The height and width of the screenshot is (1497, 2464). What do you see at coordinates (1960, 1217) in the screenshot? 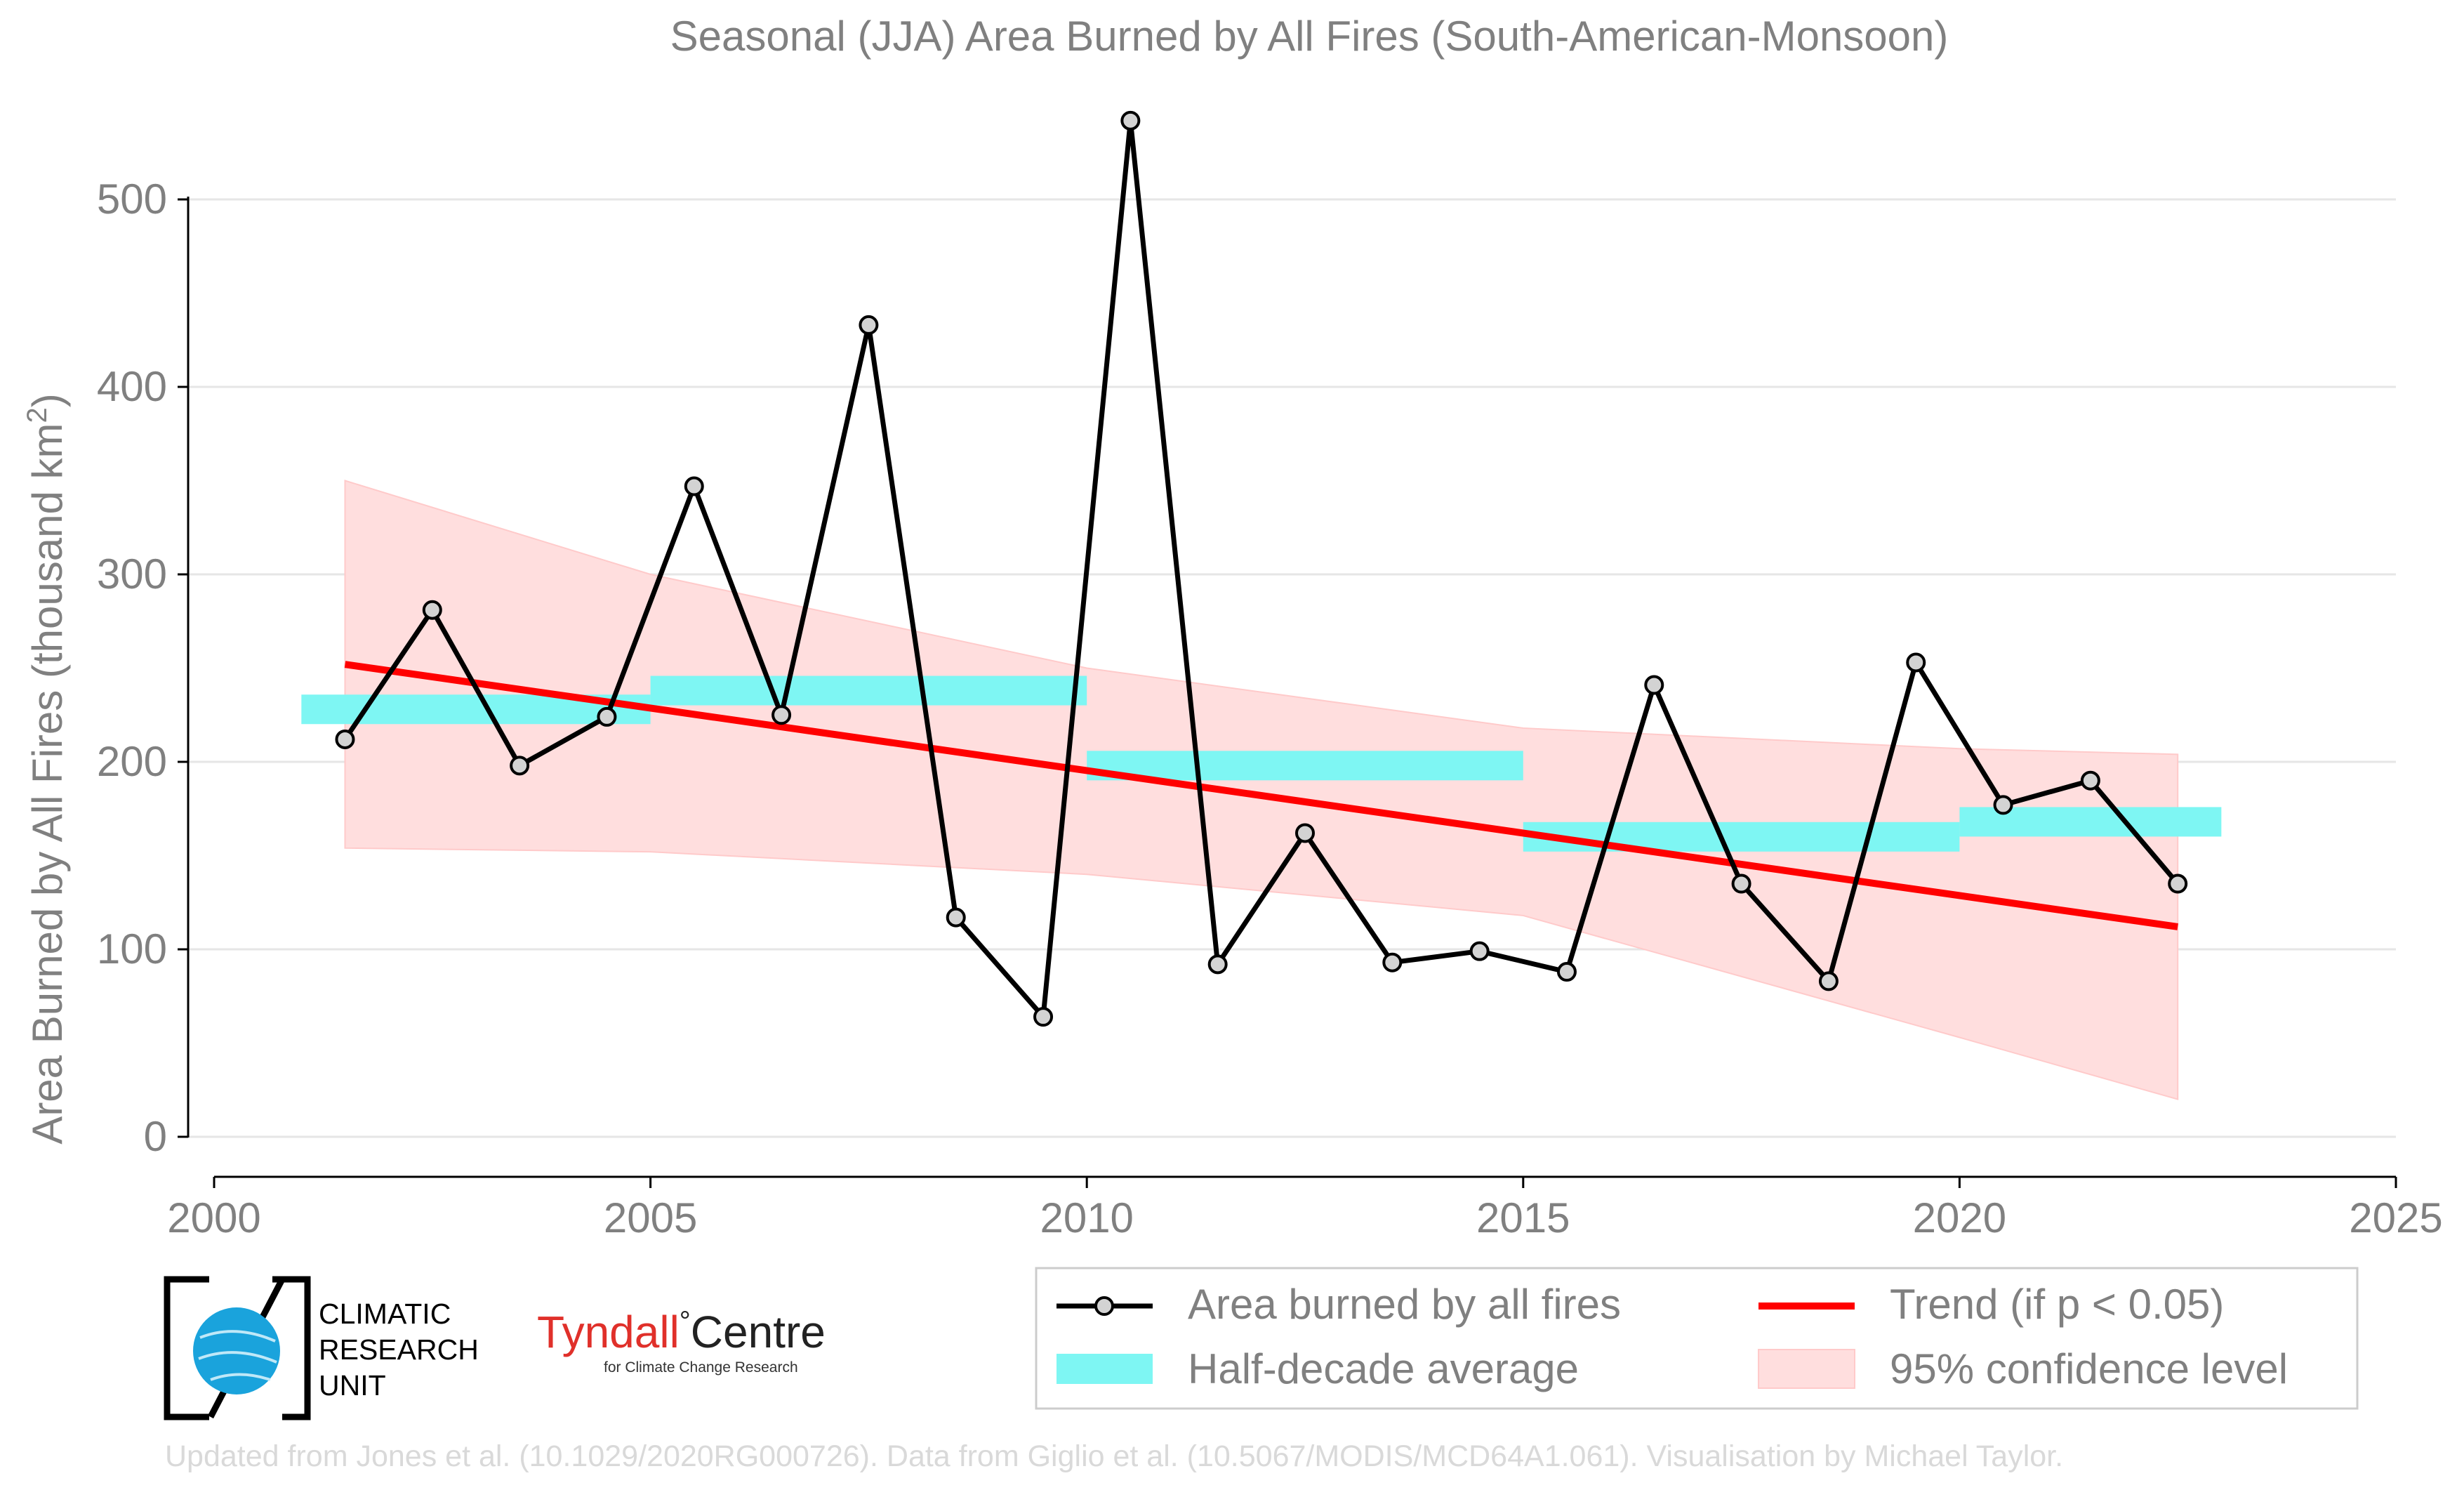
I see `x-tick-label: 2020` at bounding box center [1960, 1217].